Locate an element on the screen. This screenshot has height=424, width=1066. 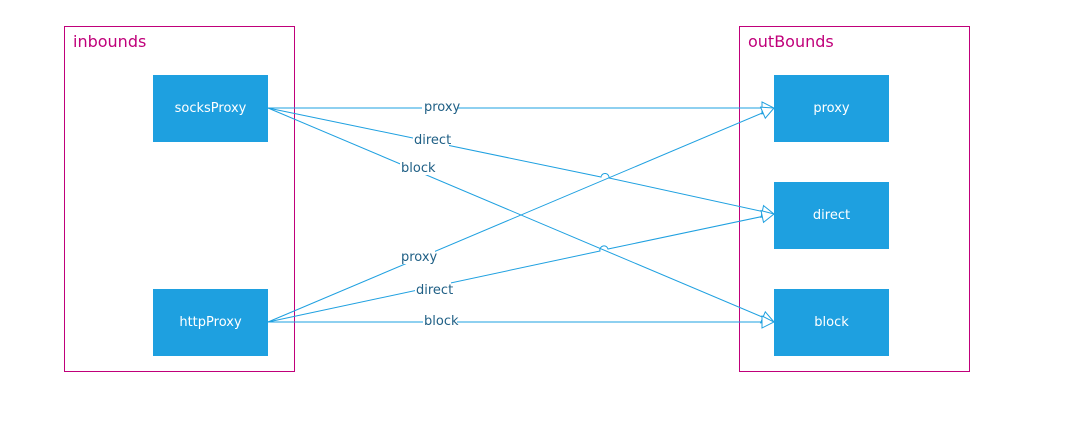
edge-label-socks-direct: direct is located at coordinates (432, 140).